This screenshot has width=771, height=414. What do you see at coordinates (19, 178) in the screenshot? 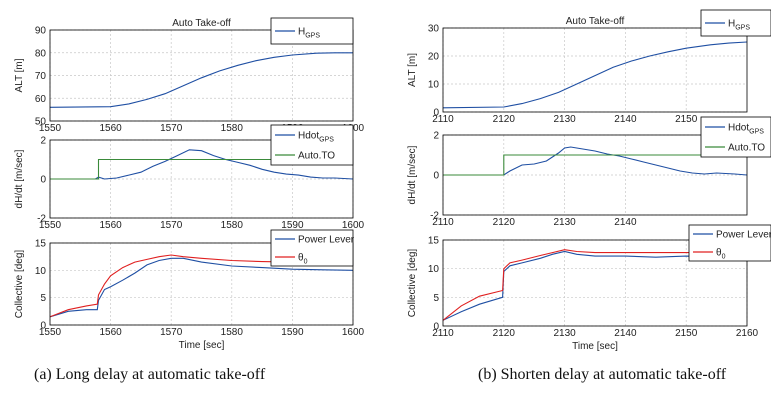
I see `y-axis-label: dH/dt [m/sec]` at bounding box center [19, 178].